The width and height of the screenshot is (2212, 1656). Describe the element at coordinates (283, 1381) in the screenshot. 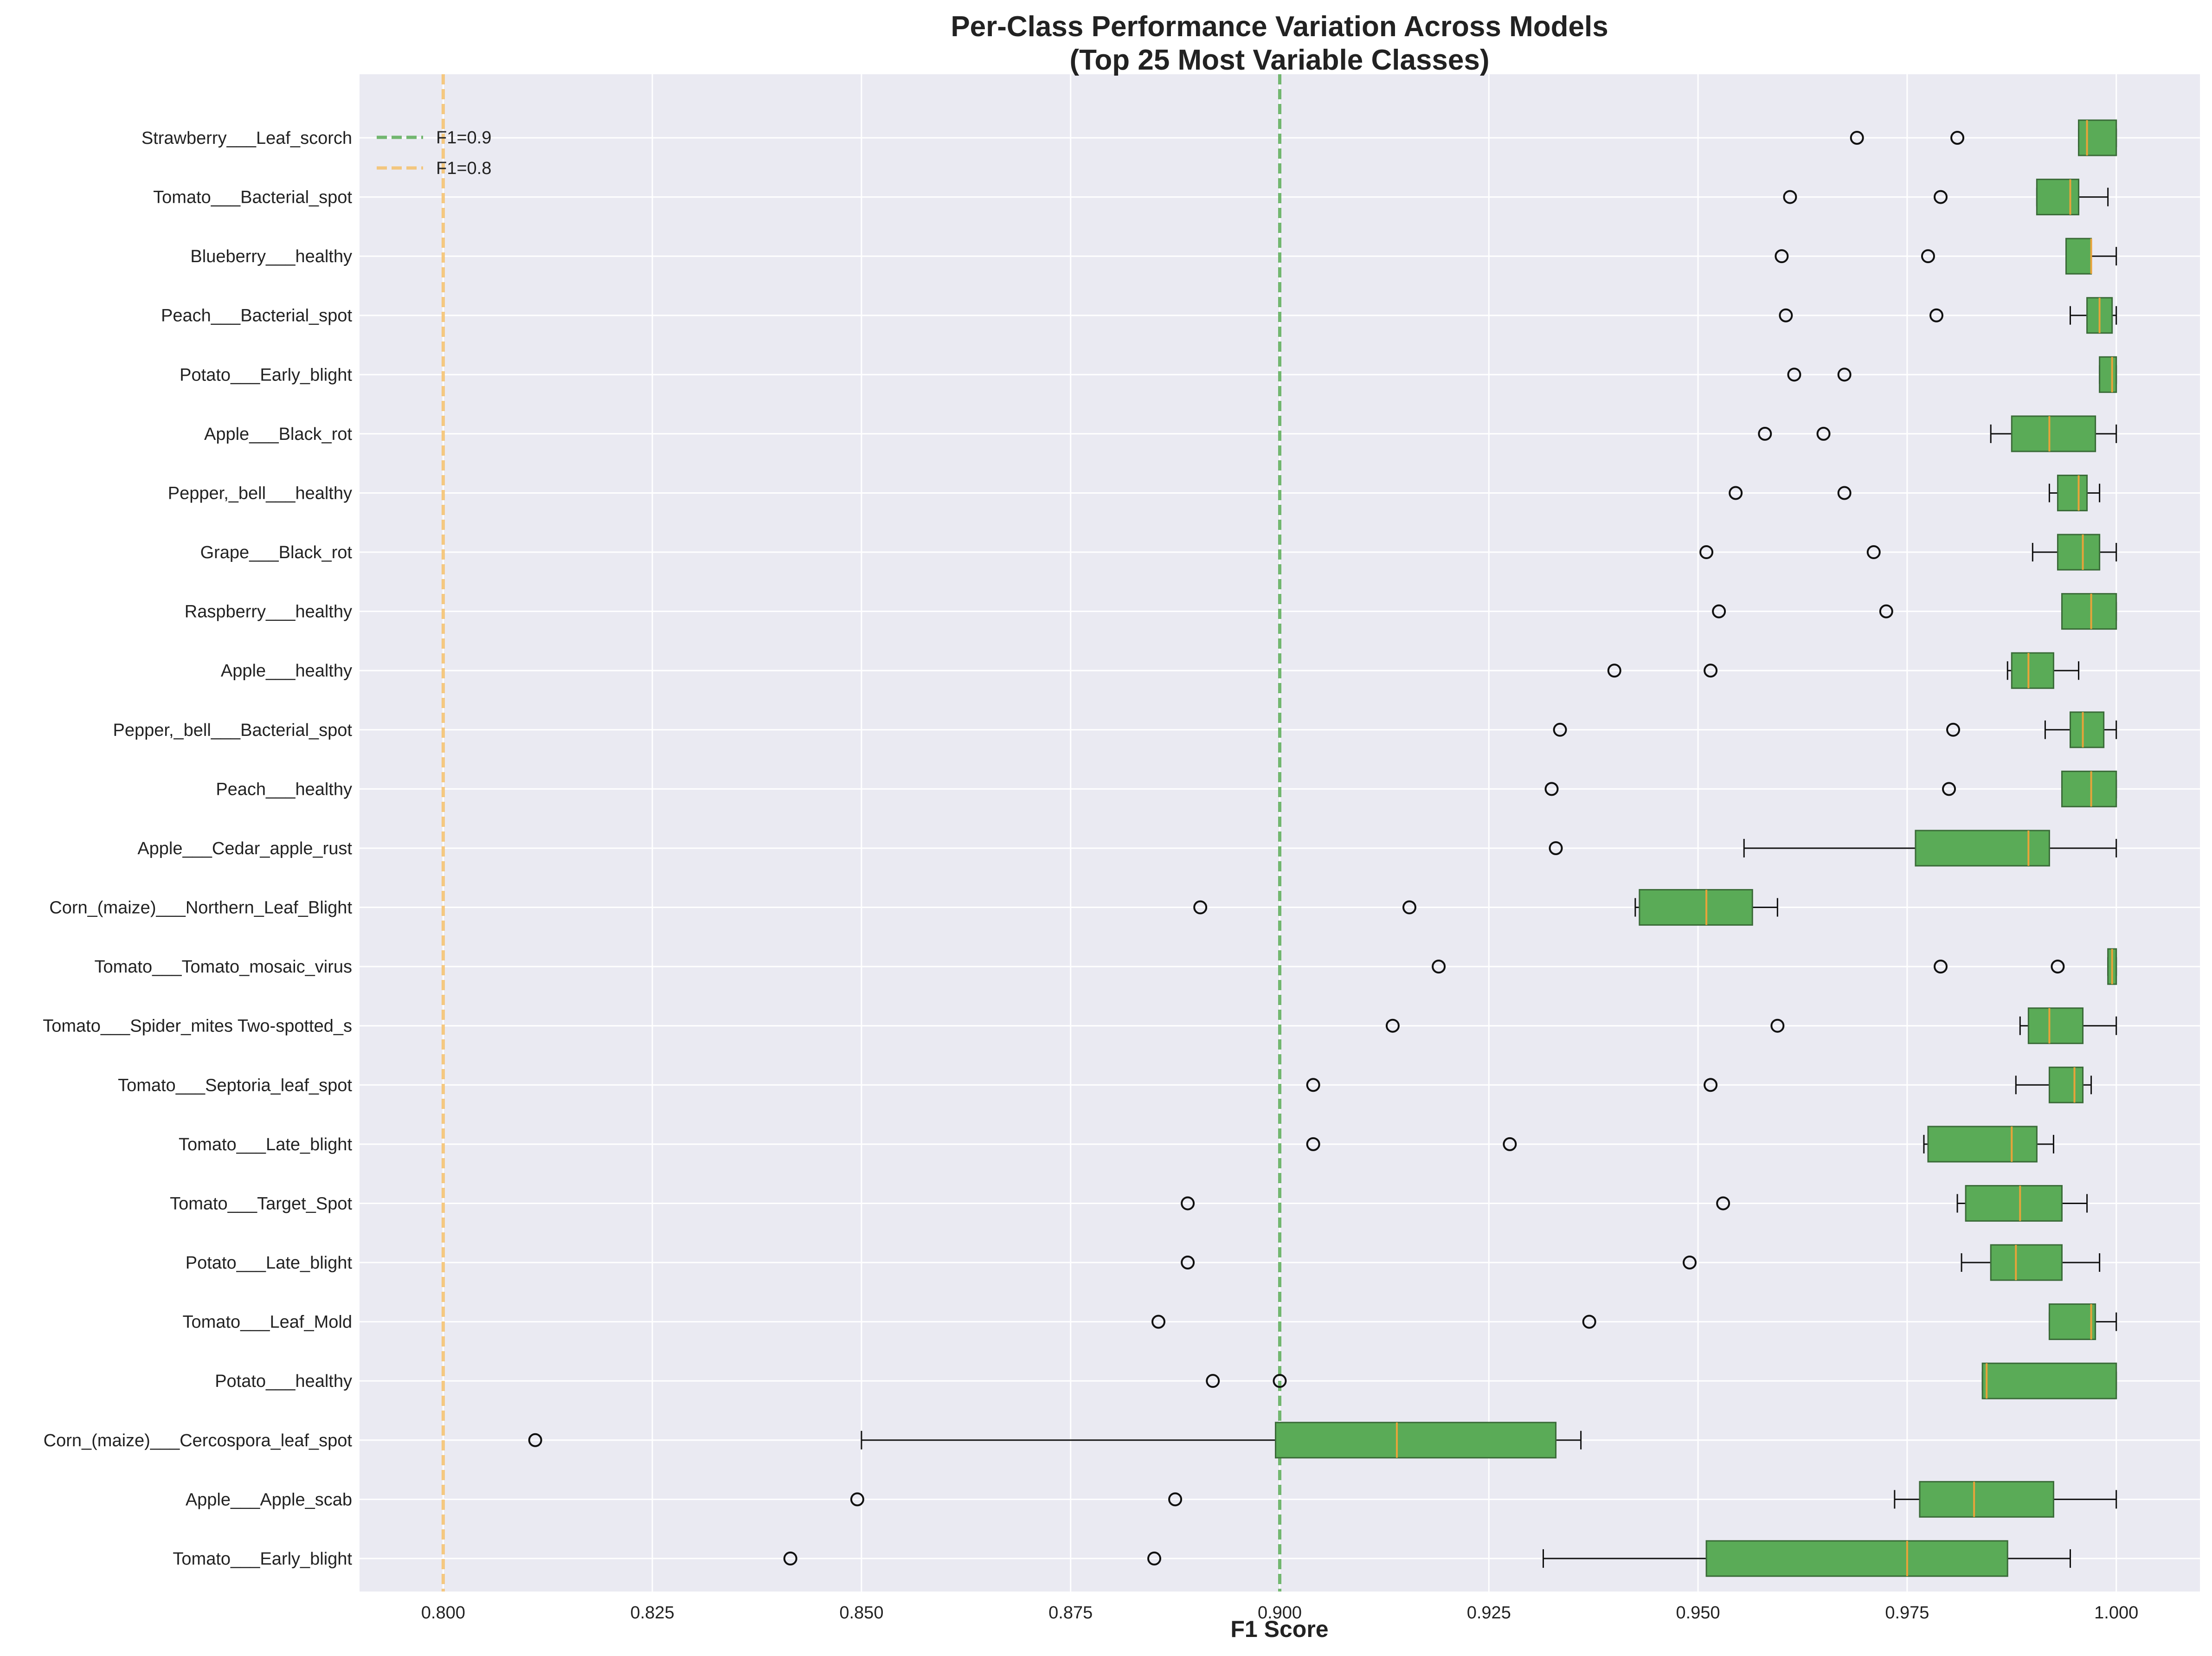

I see `class-label: Potato___healthy` at that location.